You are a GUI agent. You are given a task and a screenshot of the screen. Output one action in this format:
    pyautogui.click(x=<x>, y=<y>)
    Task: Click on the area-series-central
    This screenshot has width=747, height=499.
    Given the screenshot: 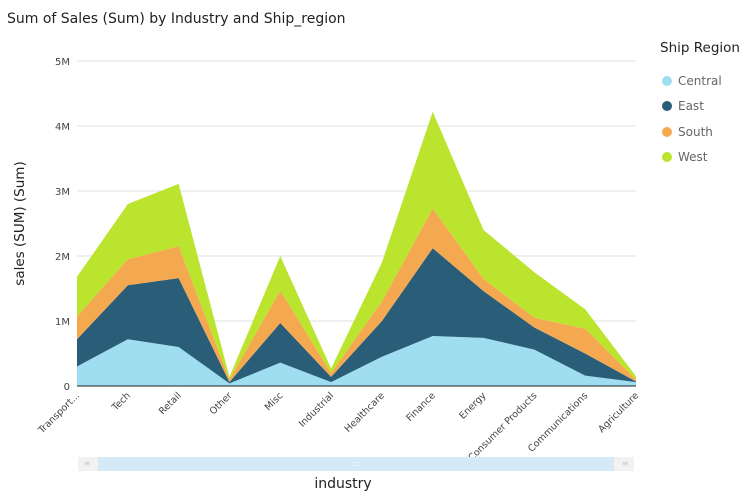 What is the action you would take?
    pyautogui.click(x=356, y=360)
    